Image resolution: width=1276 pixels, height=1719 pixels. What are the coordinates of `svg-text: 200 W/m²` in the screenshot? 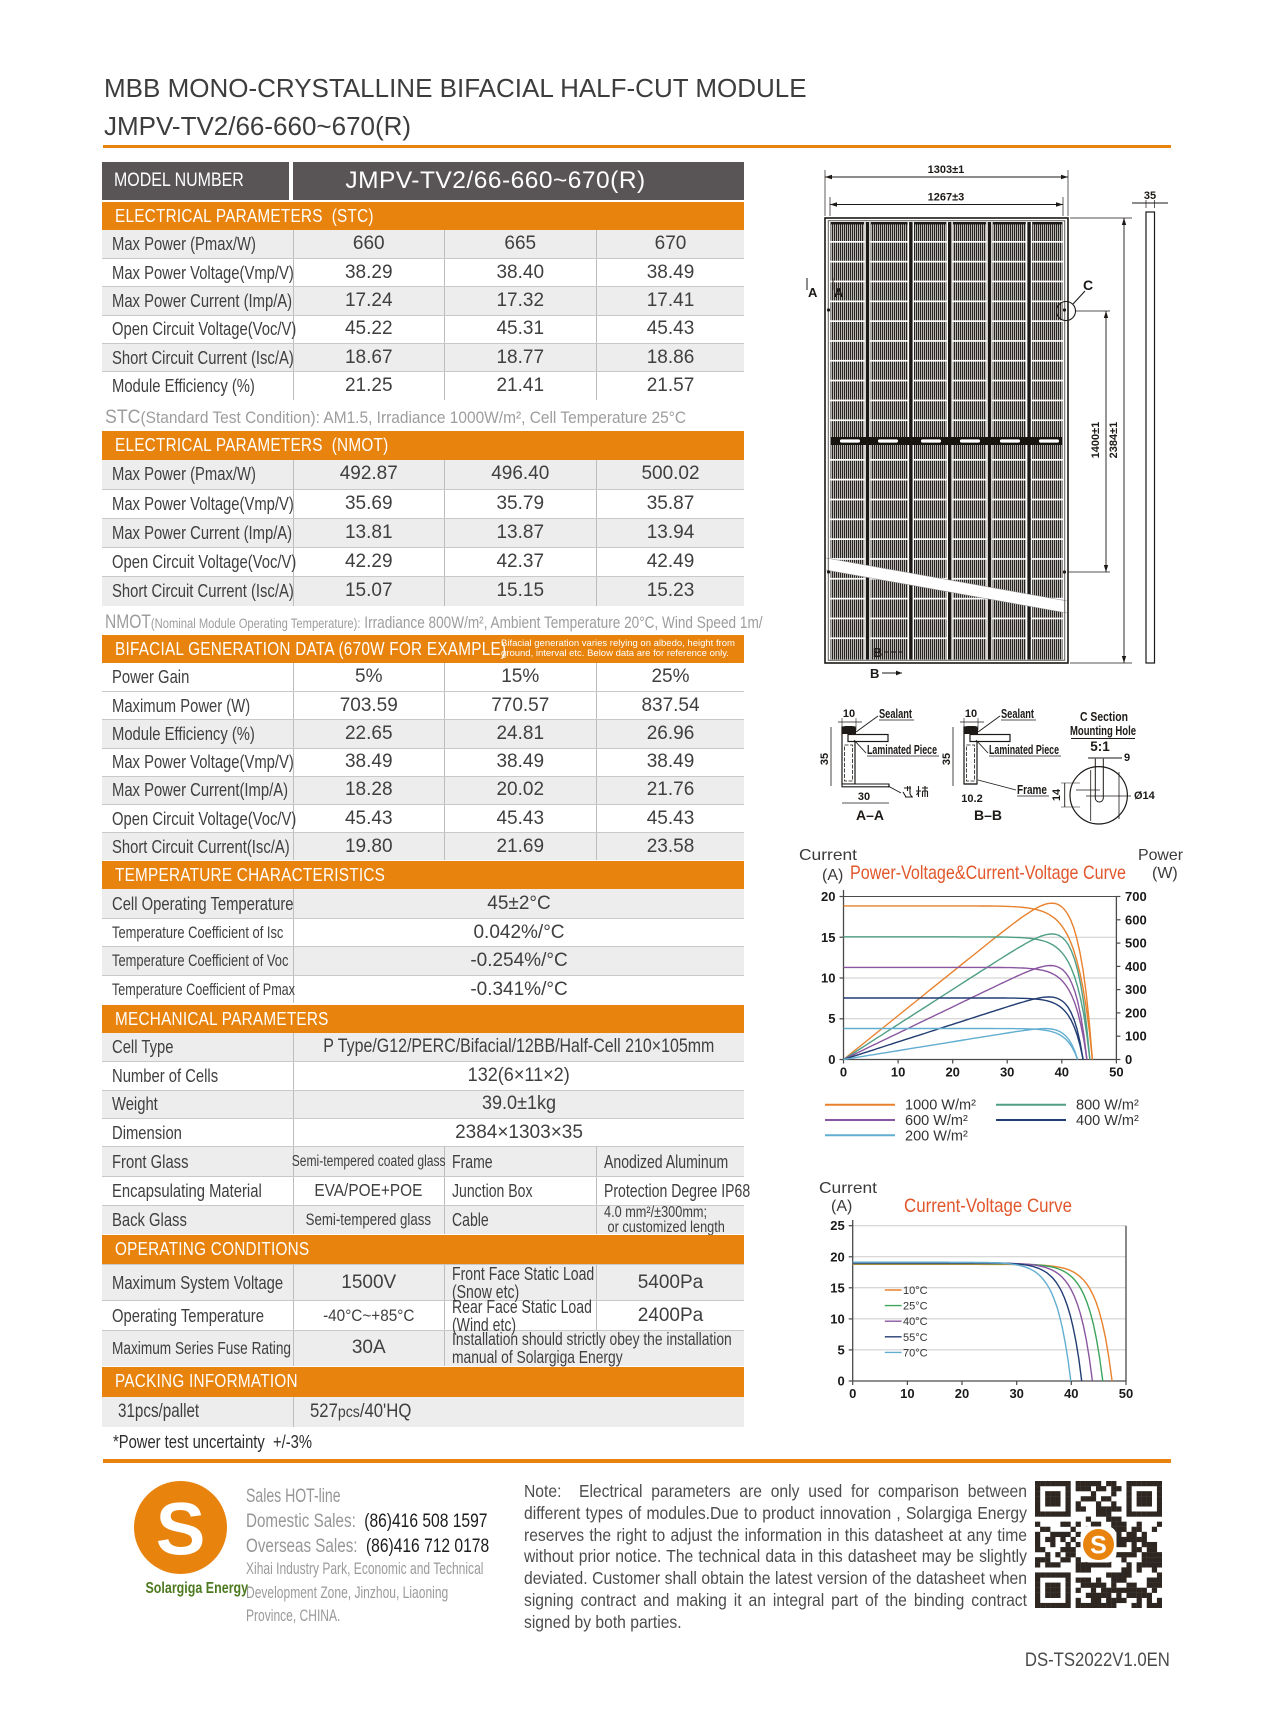 It's located at (936, 1136).